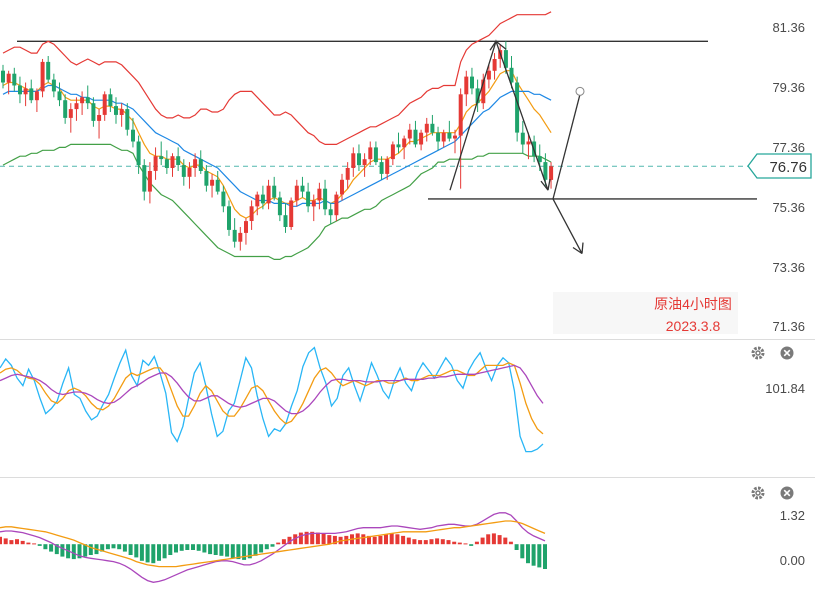  I want to click on close-cross, so click(787, 493).